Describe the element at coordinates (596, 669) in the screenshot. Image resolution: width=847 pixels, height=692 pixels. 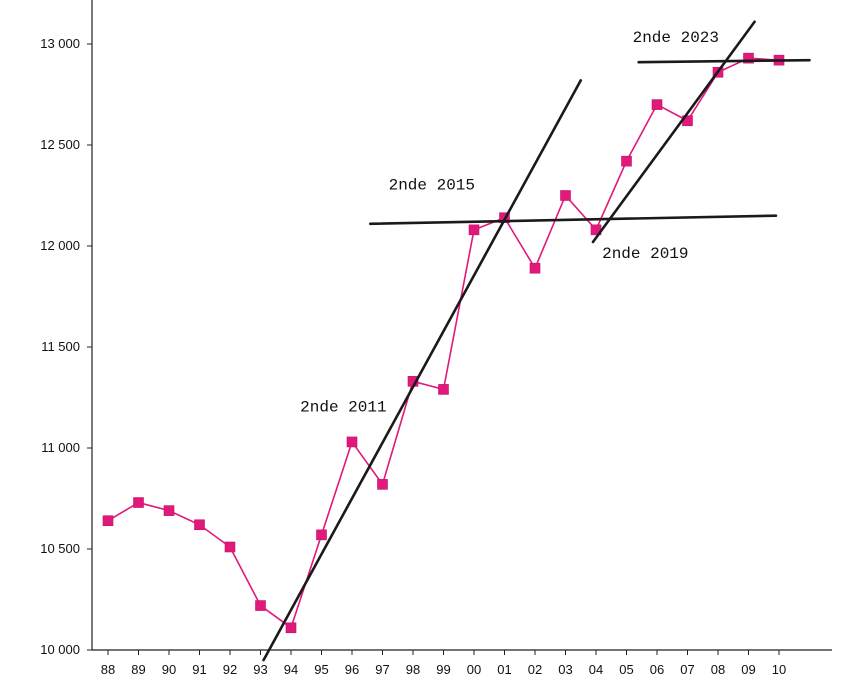
I see `x-tick-label: 04` at that location.